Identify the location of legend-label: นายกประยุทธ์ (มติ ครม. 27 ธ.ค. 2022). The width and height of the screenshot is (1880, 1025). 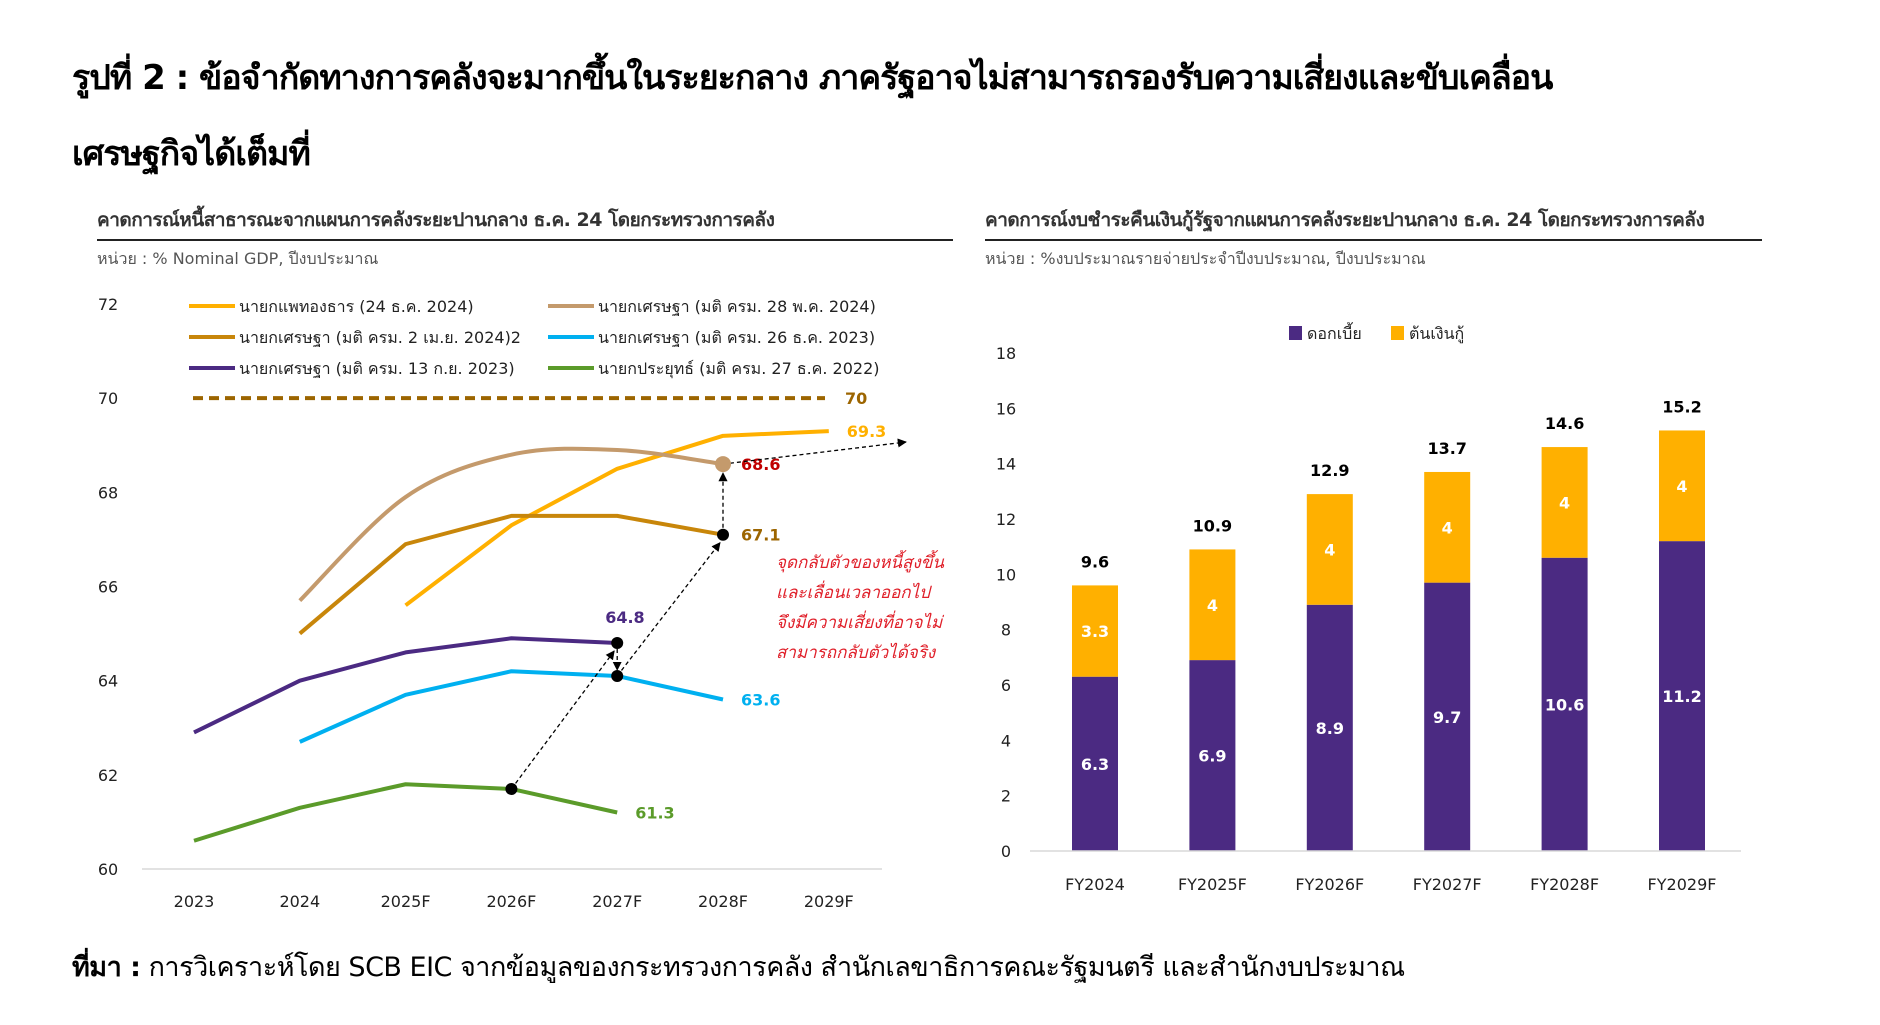
(739, 369).